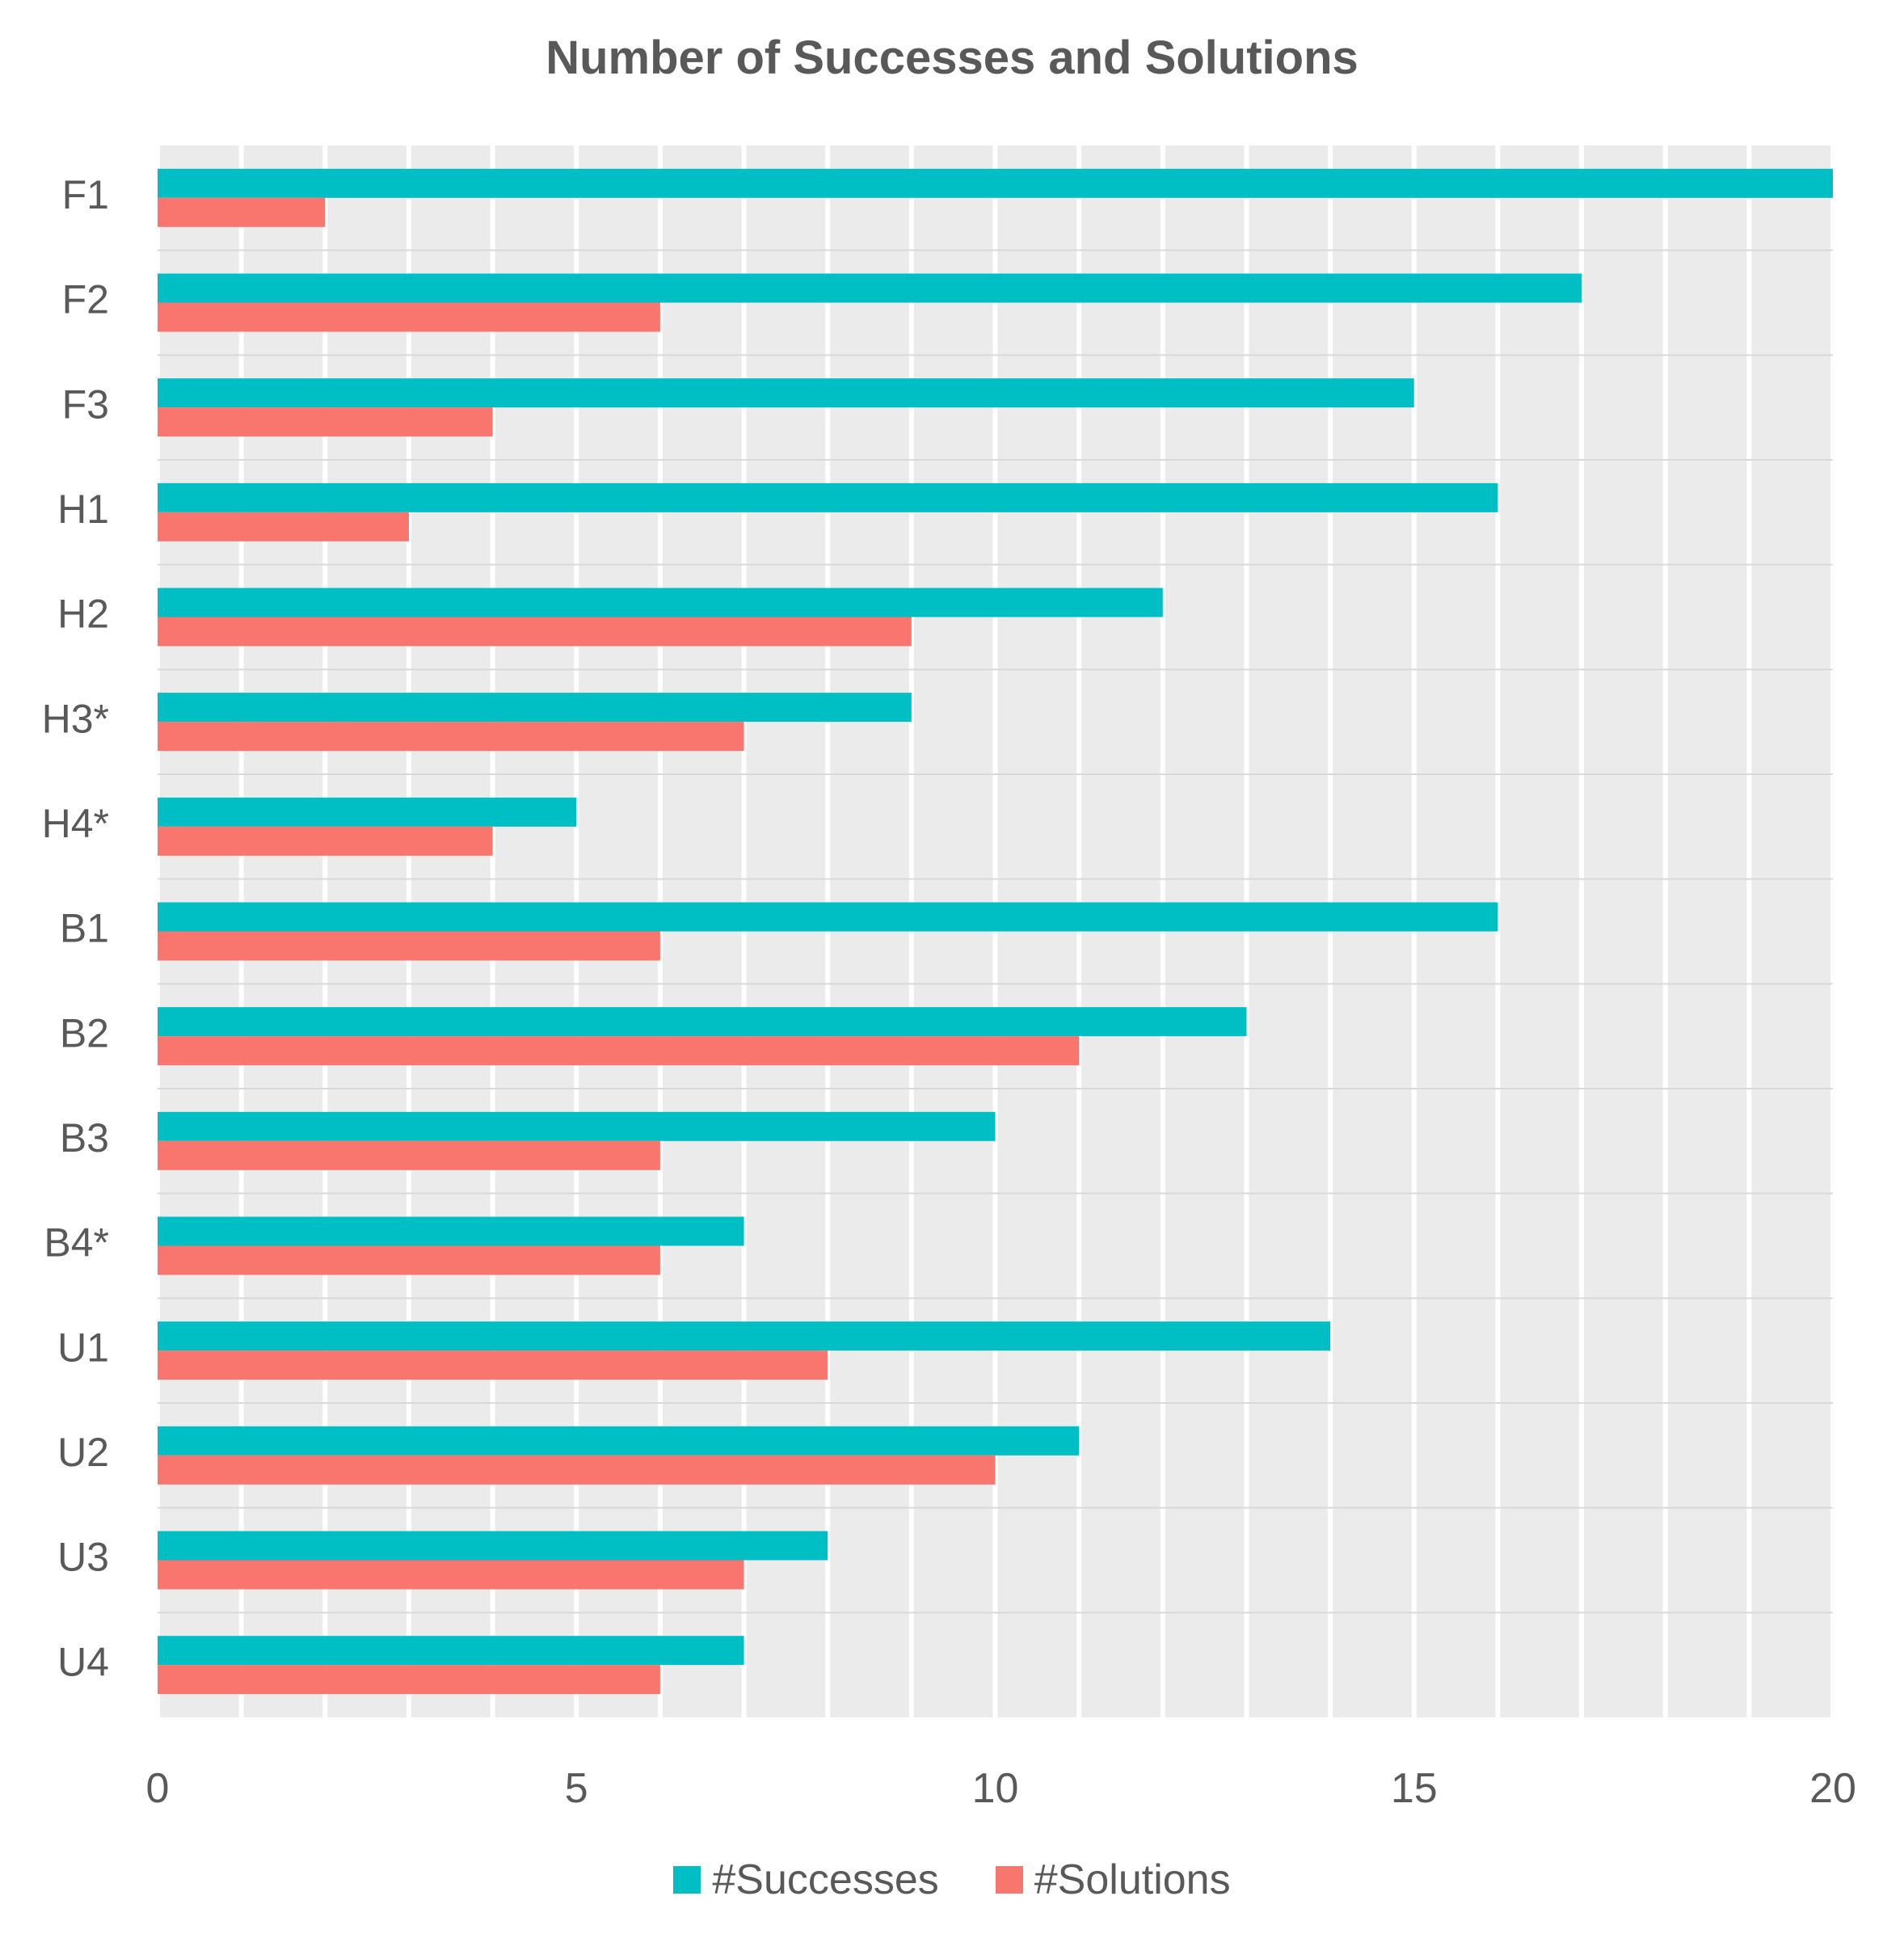 The image size is (1904, 1955). What do you see at coordinates (83, 1557) in the screenshot?
I see `y-tick-label: U3` at bounding box center [83, 1557].